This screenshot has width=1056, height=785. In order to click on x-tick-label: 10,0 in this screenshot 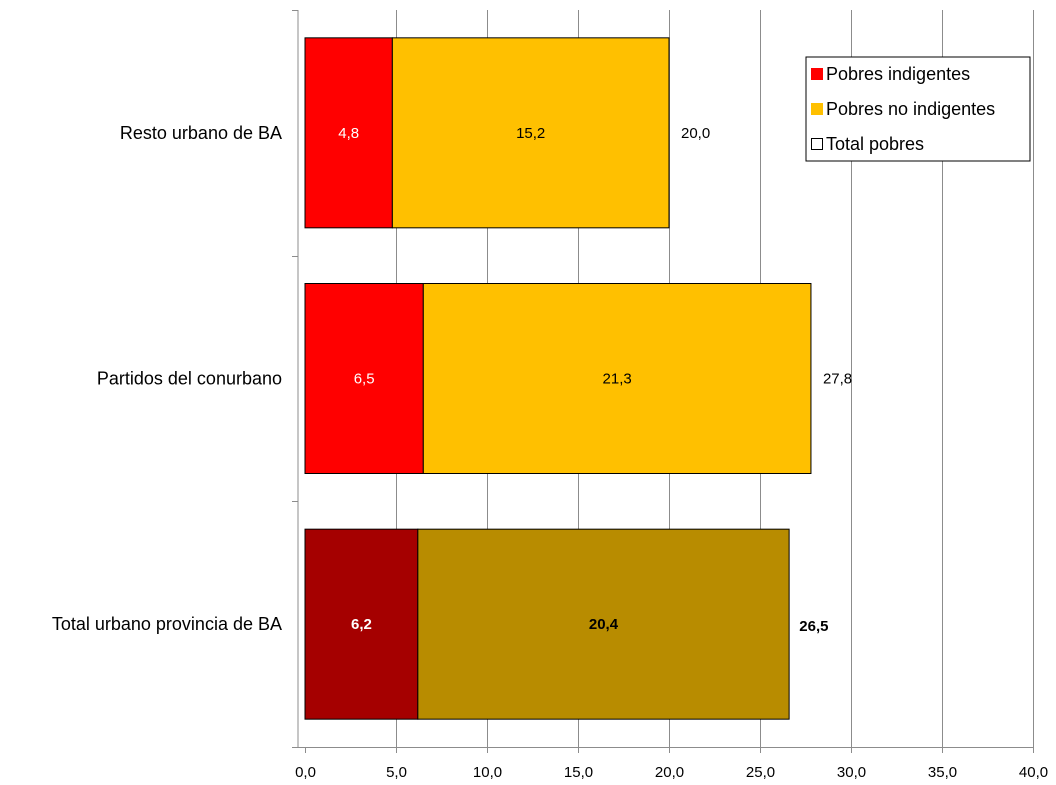, I will do `click(487, 772)`.